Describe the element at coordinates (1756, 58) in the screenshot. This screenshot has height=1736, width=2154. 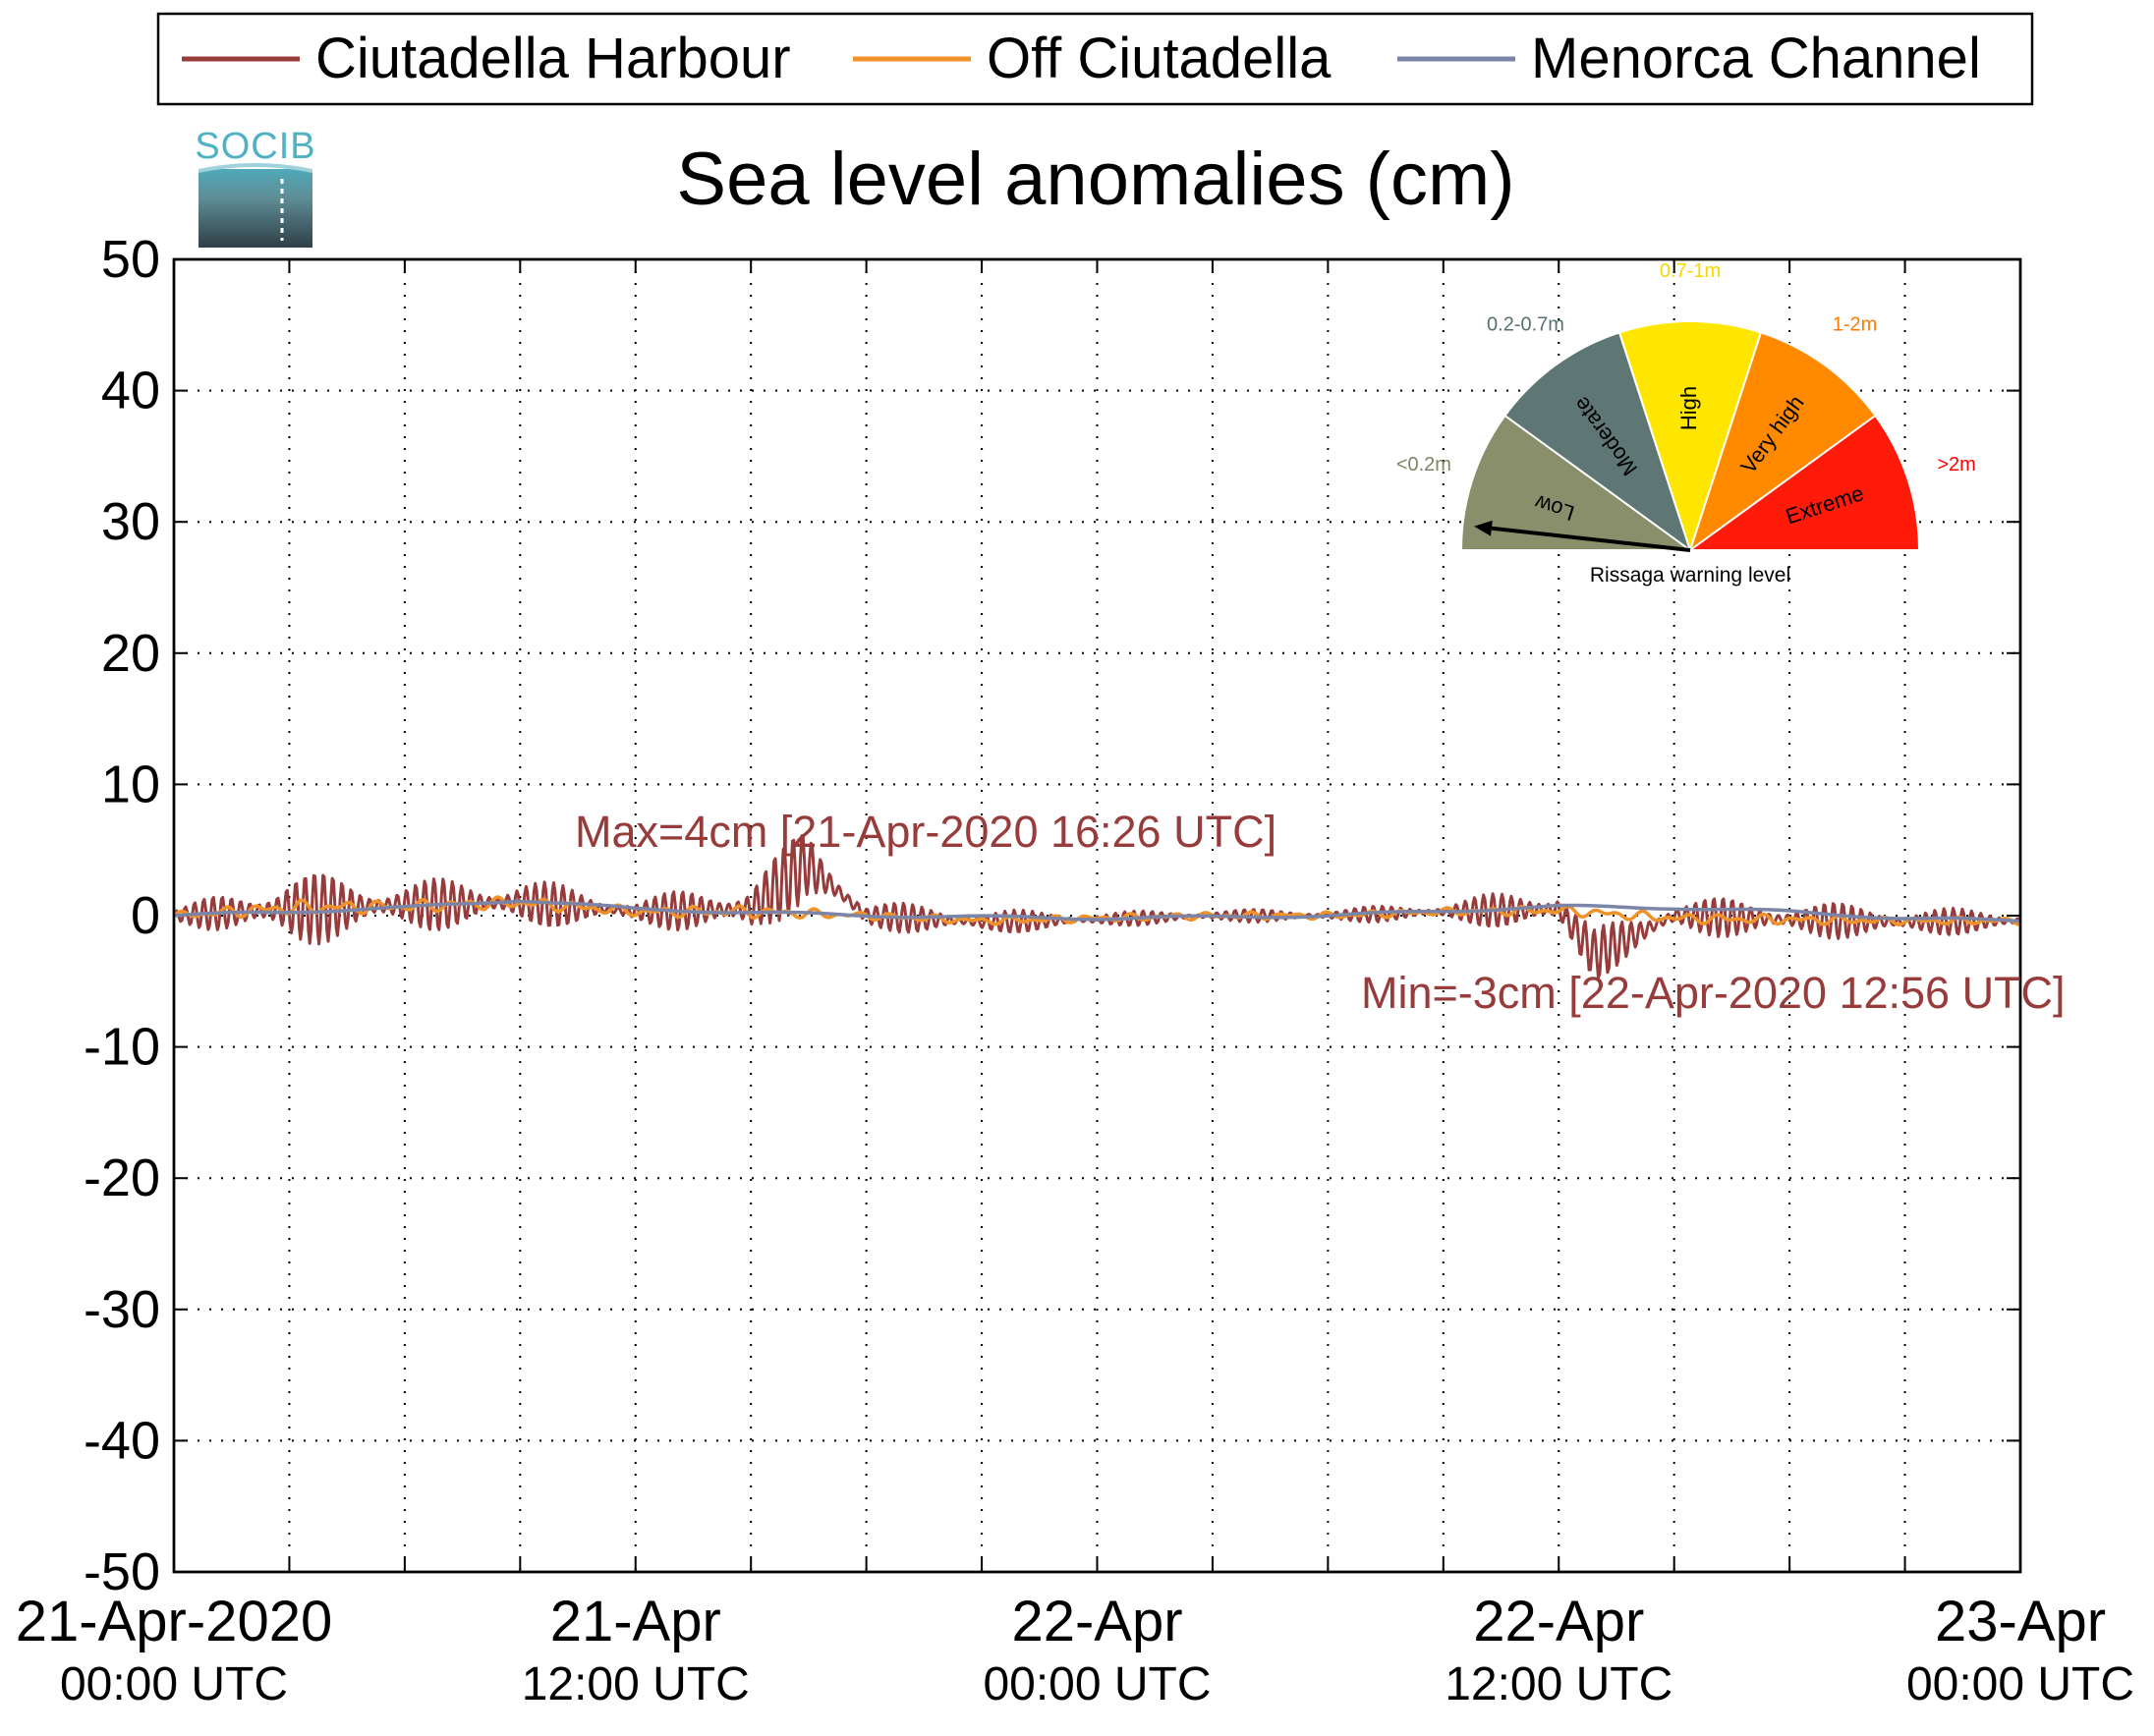
I see `legend-label: Menorca Channel` at that location.